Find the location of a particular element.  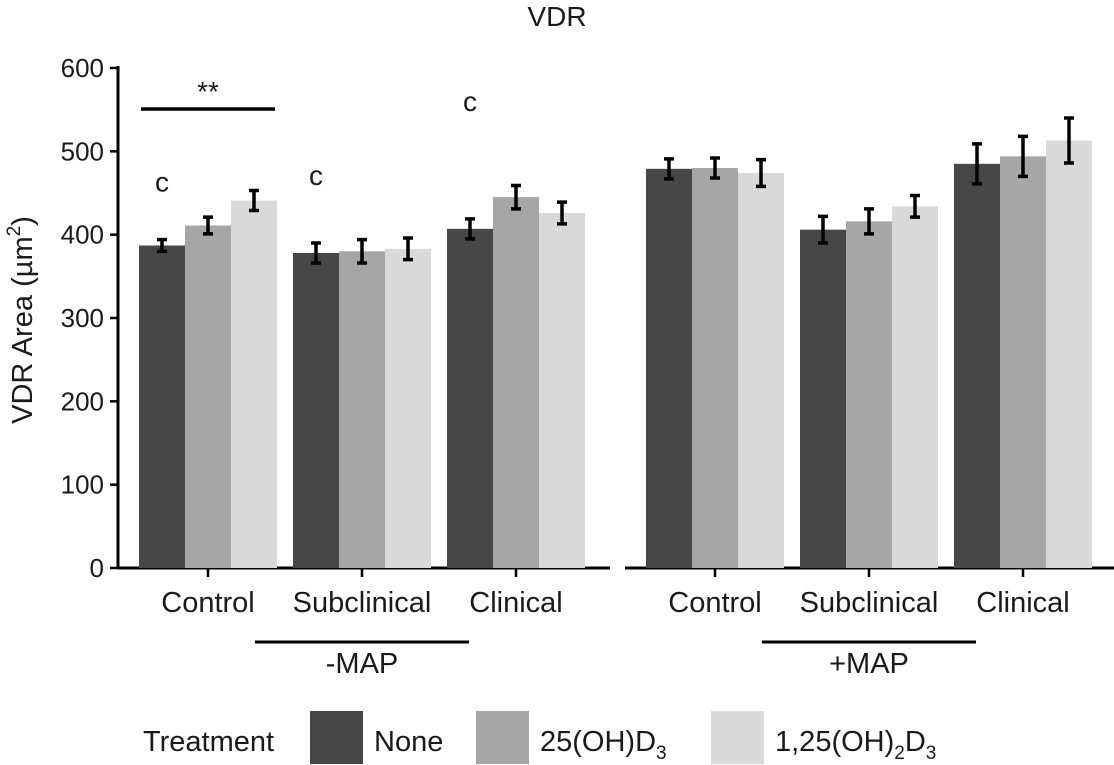

legend-label-text: 25(OH)D is located at coordinates (598, 742).